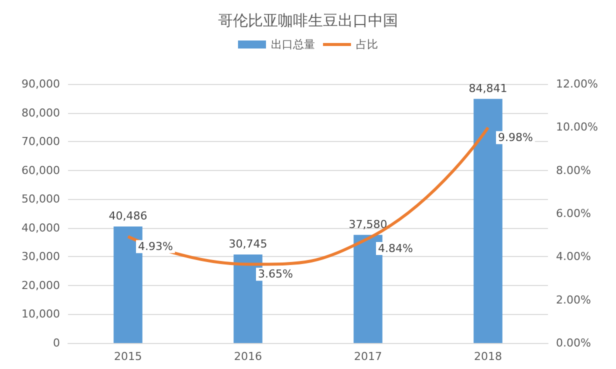 The width and height of the screenshot is (616, 369). What do you see at coordinates (248, 356) in the screenshot?
I see `x-tick-label: 2016` at bounding box center [248, 356].